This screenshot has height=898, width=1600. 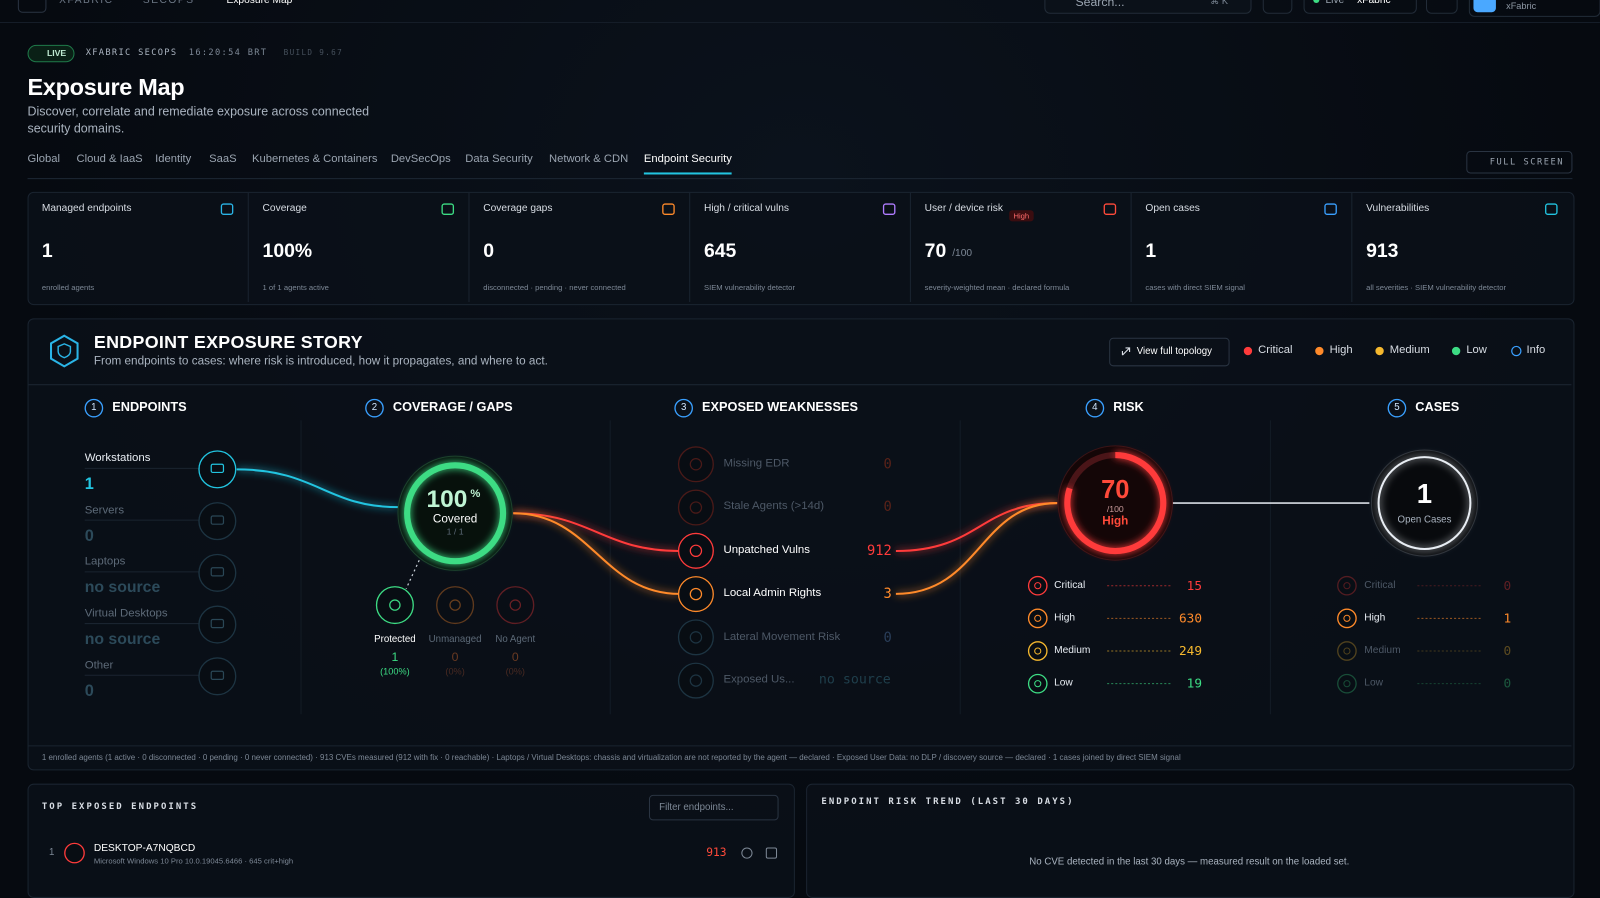 I want to click on state-label: Protected, so click(x=395, y=639).